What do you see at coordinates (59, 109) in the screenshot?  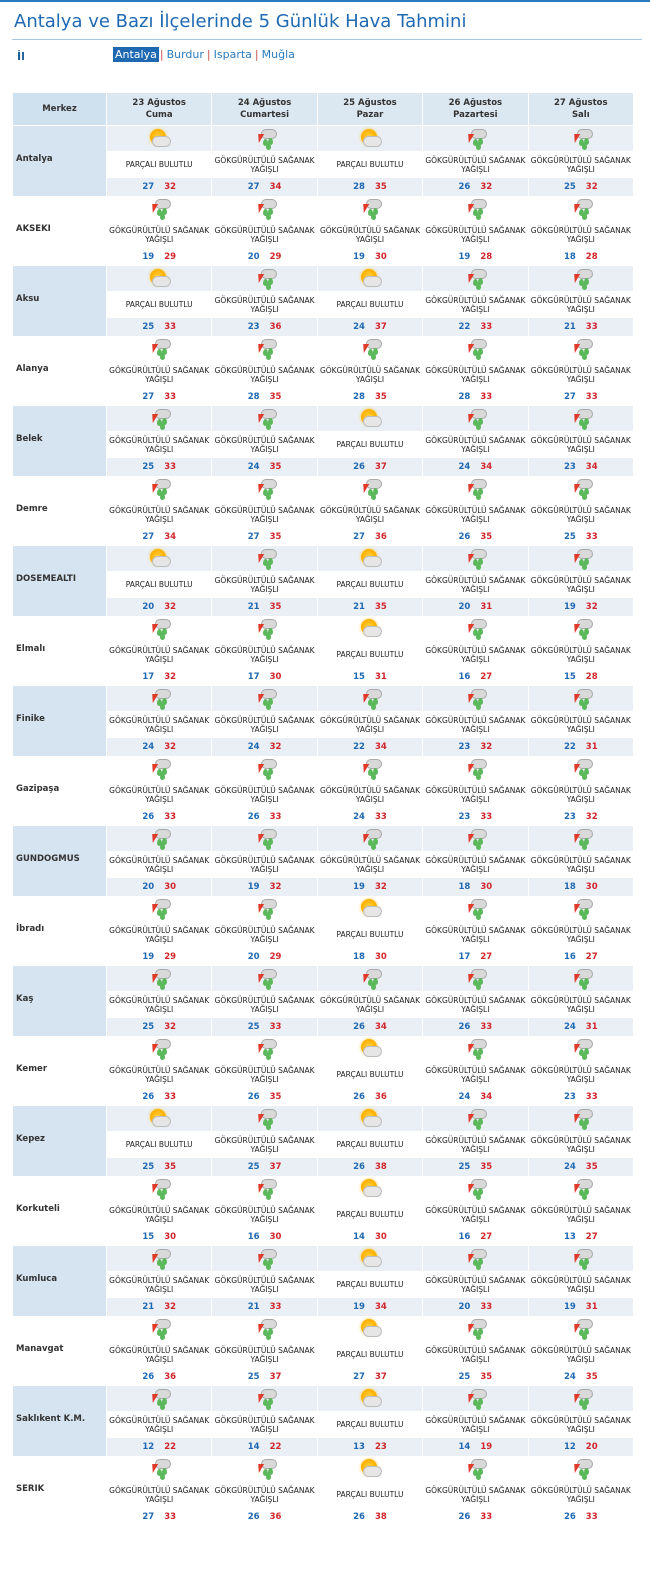 I see `merkez-header: Merkez` at bounding box center [59, 109].